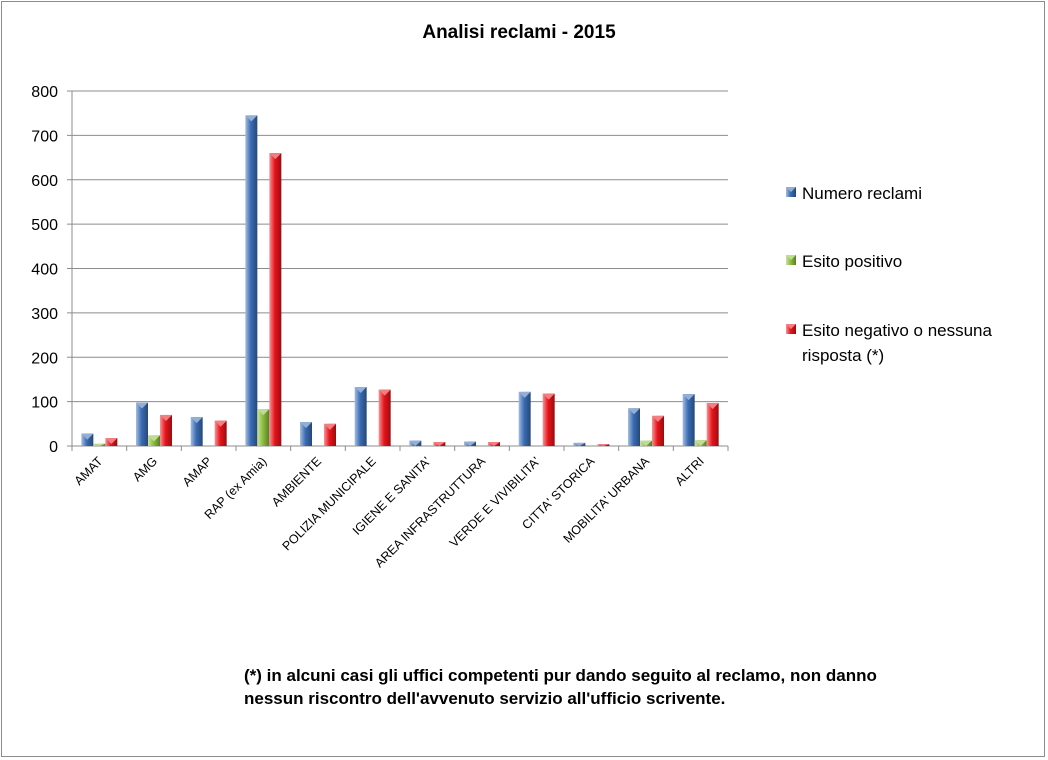 The image size is (1048, 760). What do you see at coordinates (253, 675) in the screenshot?
I see `footnote-marker: (*)` at bounding box center [253, 675].